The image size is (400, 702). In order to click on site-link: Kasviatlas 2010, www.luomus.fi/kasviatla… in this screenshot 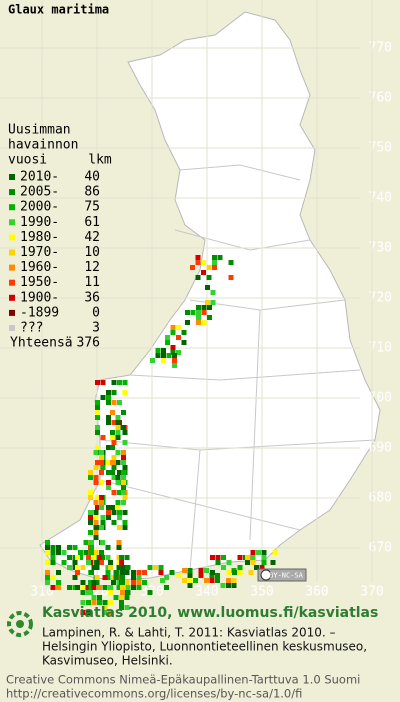, I will do `click(210, 613)`.